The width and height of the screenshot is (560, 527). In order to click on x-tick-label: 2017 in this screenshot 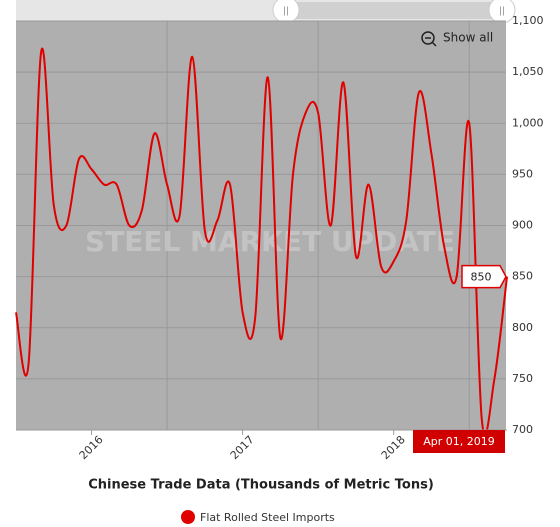, I will do `click(242, 447)`.